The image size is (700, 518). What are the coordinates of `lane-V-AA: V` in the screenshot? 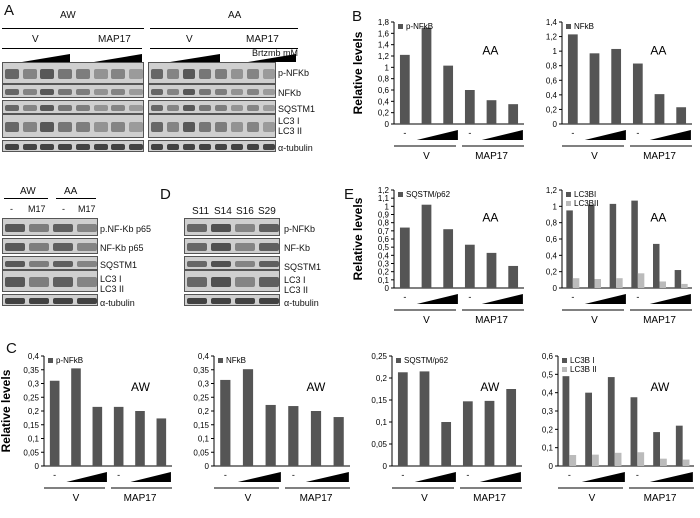 It's located at (189, 39).